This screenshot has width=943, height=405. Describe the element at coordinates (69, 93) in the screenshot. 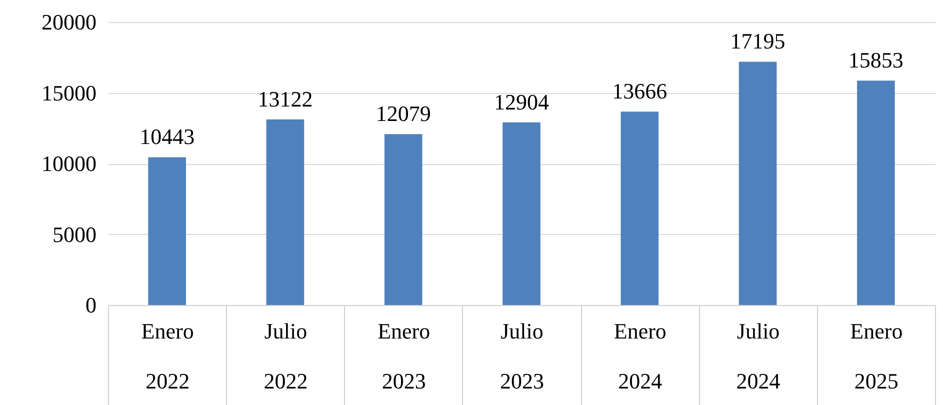

I see `y-tick-label: 15000` at that location.